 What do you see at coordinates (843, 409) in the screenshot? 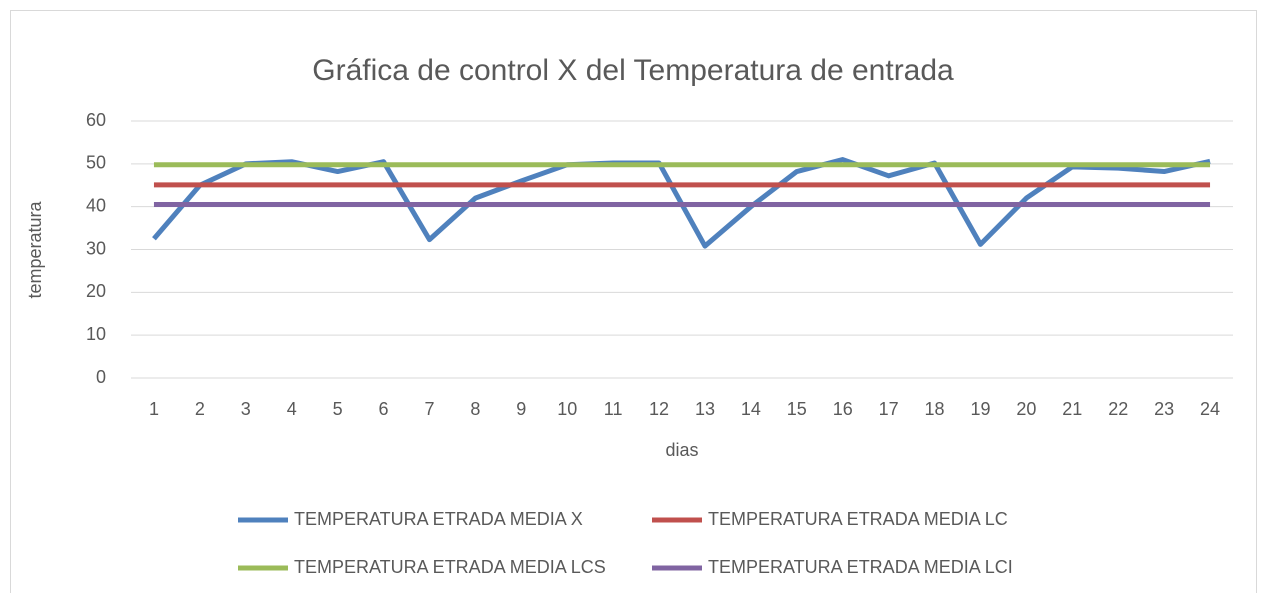
I see `x-tick-label: 16` at bounding box center [843, 409].